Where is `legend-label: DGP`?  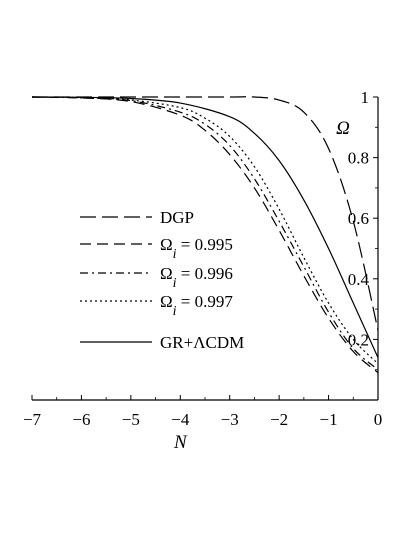
legend-label: DGP is located at coordinates (177, 217).